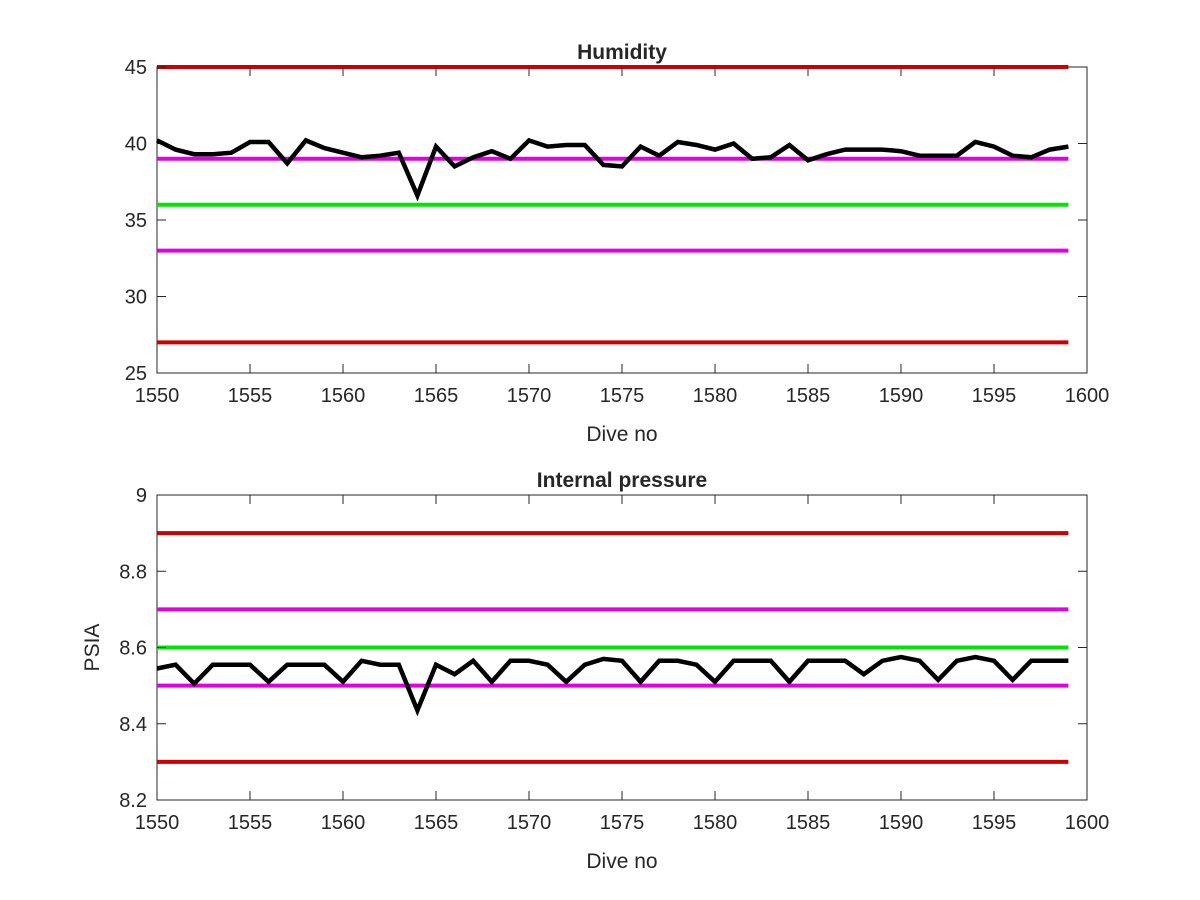 The image size is (1200, 900). What do you see at coordinates (133, 649) in the screenshot?
I see `y-tick-label: 8.6` at bounding box center [133, 649].